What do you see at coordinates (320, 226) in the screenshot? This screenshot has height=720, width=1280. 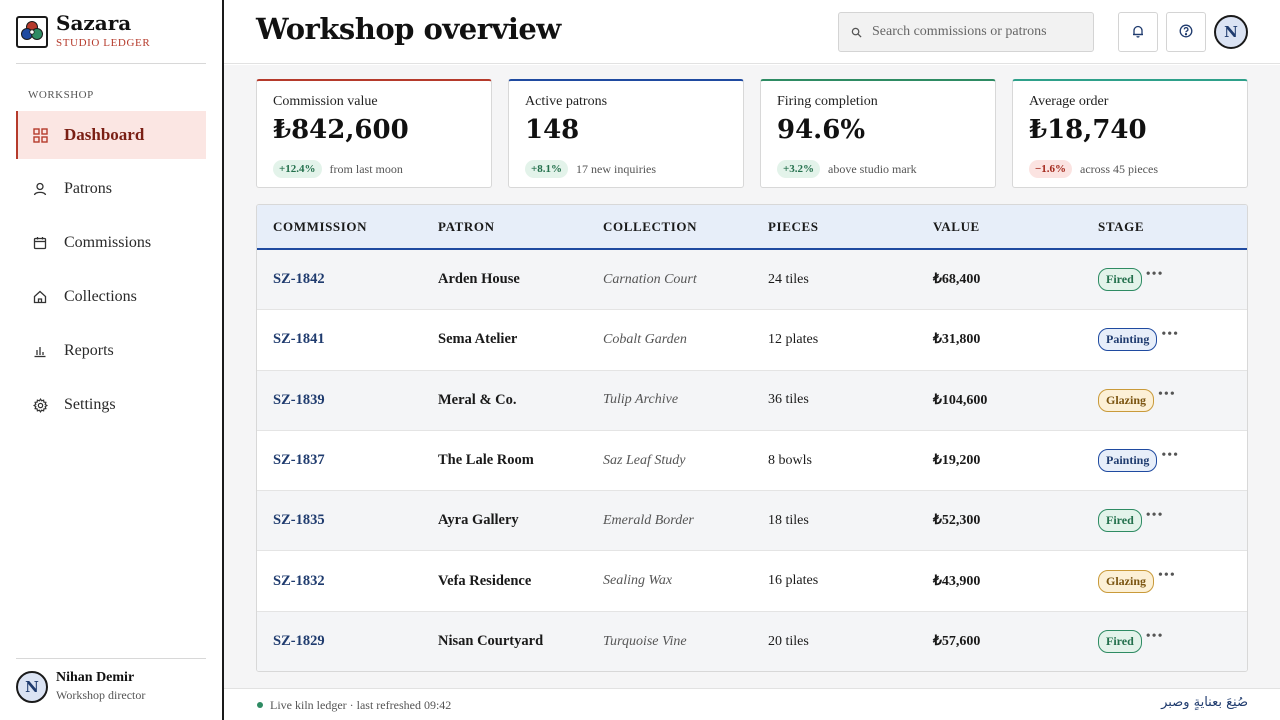 I see `column-header-commission: COMMISSION` at bounding box center [320, 226].